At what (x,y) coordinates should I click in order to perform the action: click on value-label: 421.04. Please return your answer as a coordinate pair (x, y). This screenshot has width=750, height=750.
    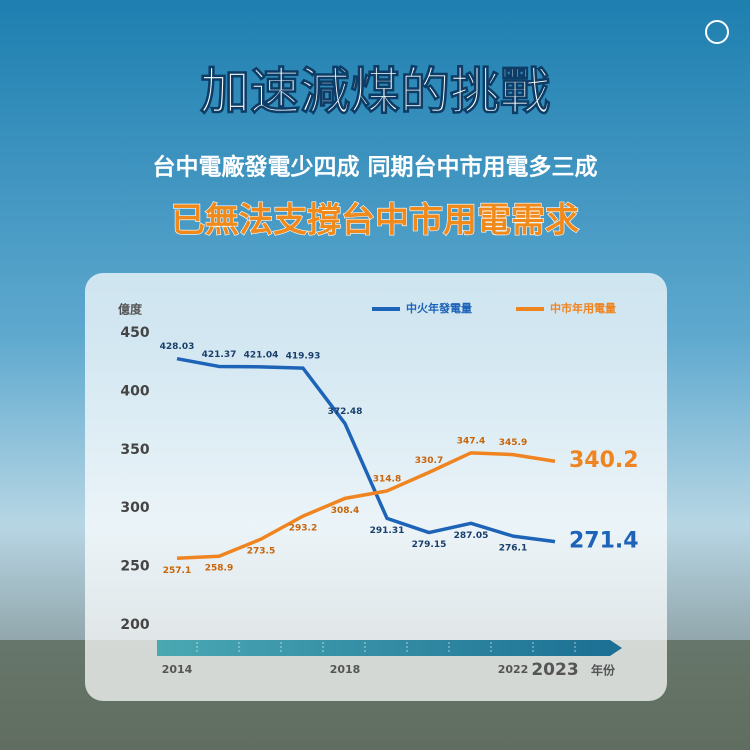
    Looking at the image, I should click on (261, 355).